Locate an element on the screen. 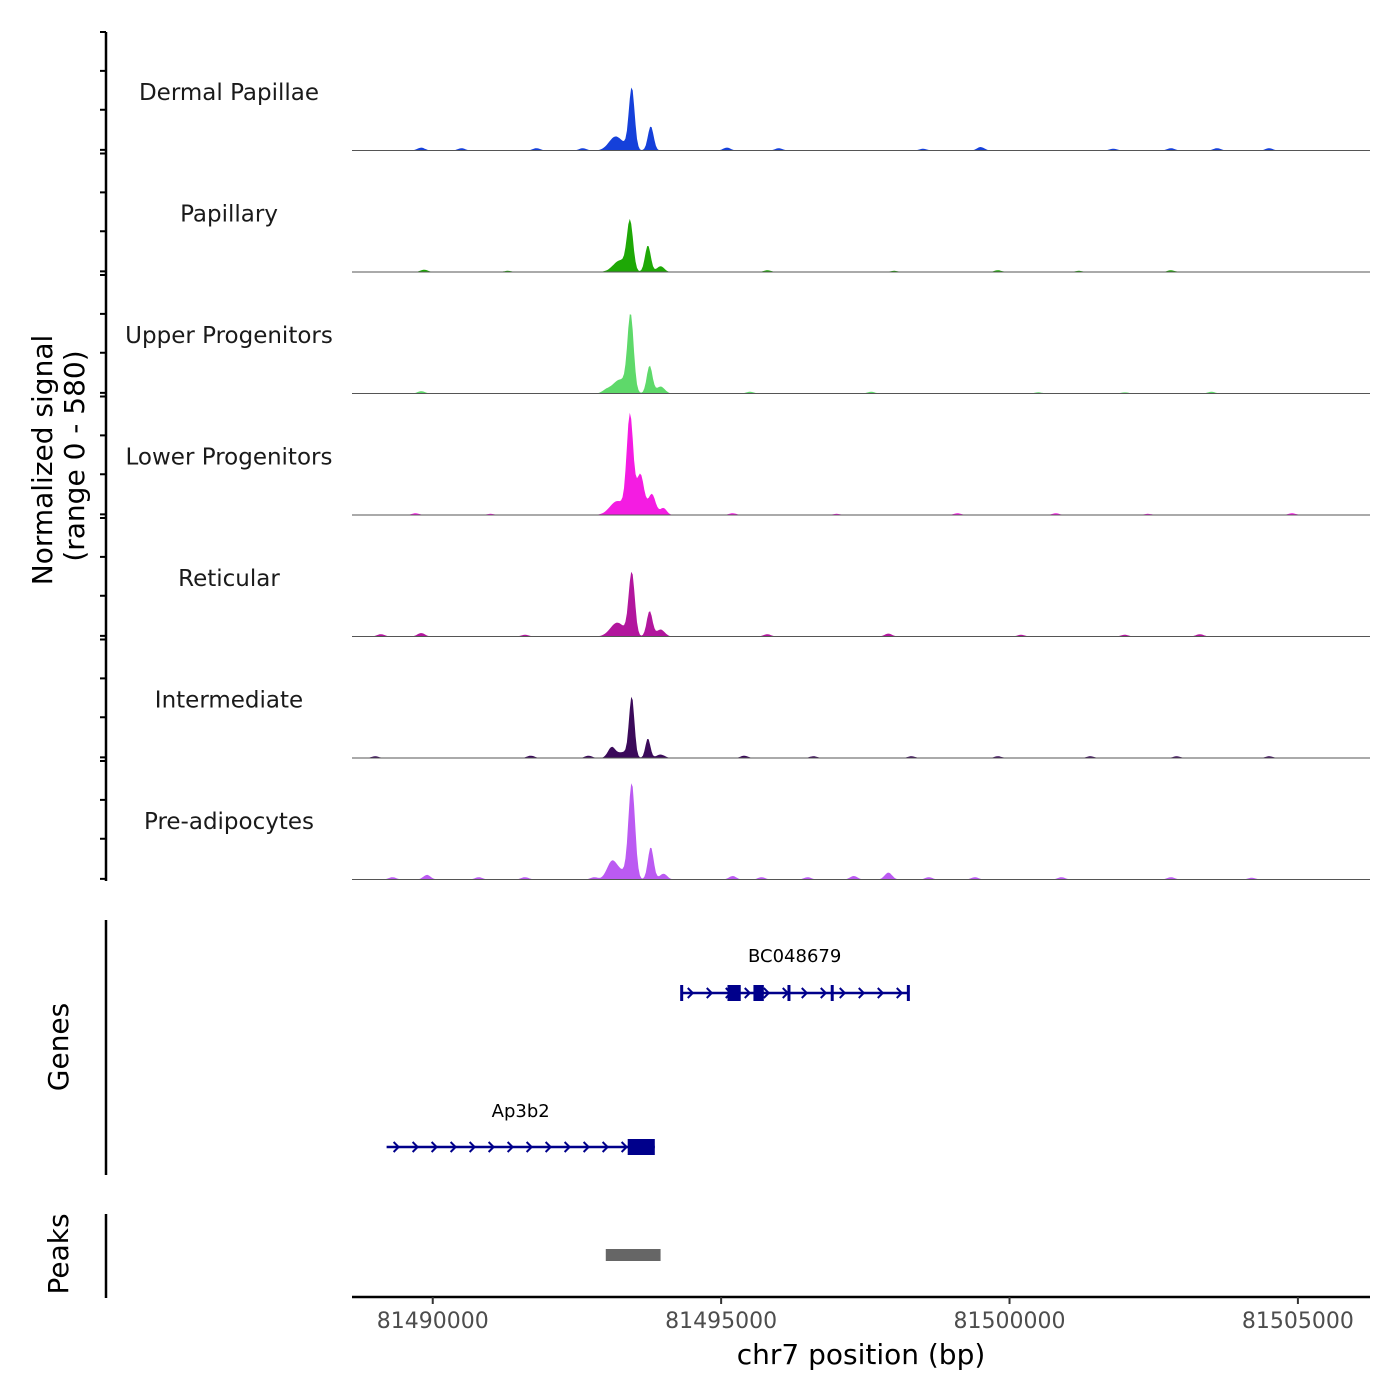 The width and height of the screenshot is (1400, 1400). genes-axis-title: Genes is located at coordinates (58, 1047).